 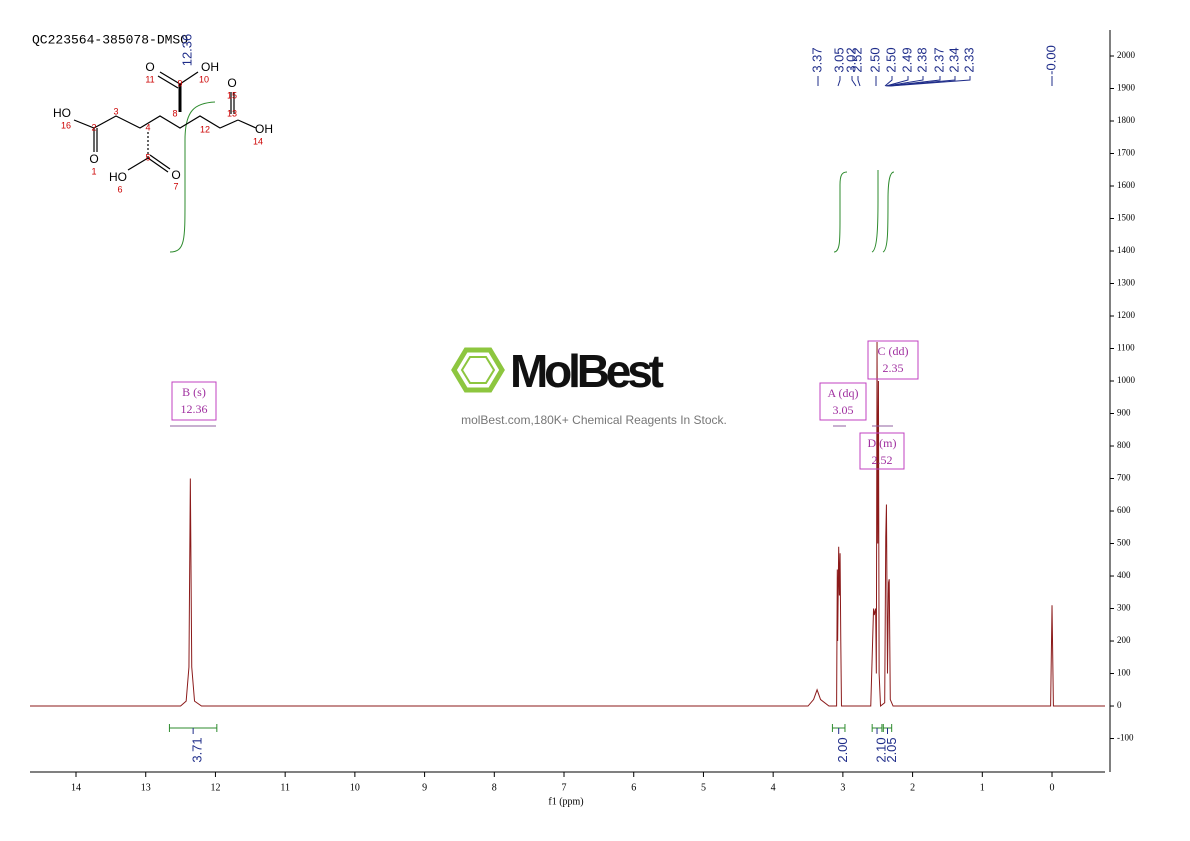 I want to click on multiplet-label: D (m), so click(x=882, y=443).